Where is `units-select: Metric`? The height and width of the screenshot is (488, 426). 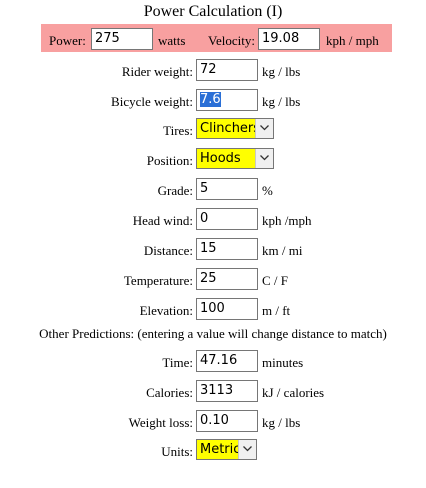
units-select: Metric is located at coordinates (226, 449).